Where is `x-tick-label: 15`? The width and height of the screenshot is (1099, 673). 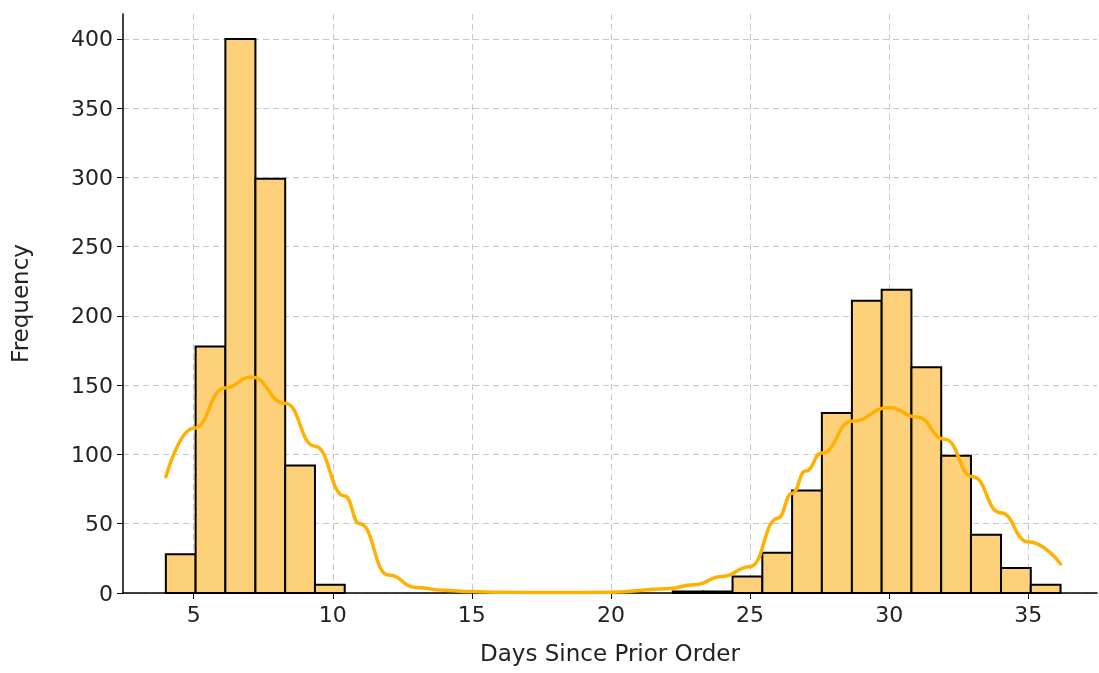 x-tick-label: 15 is located at coordinates (471, 614).